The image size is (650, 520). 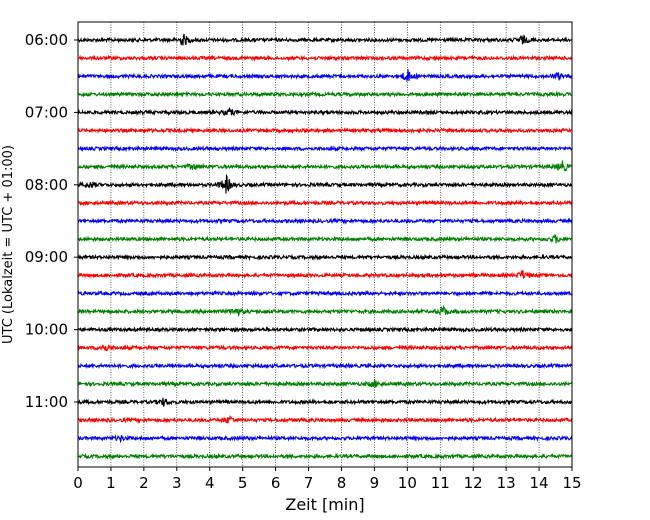 What do you see at coordinates (276, 483) in the screenshot?
I see `x-tick-label: 6` at bounding box center [276, 483].